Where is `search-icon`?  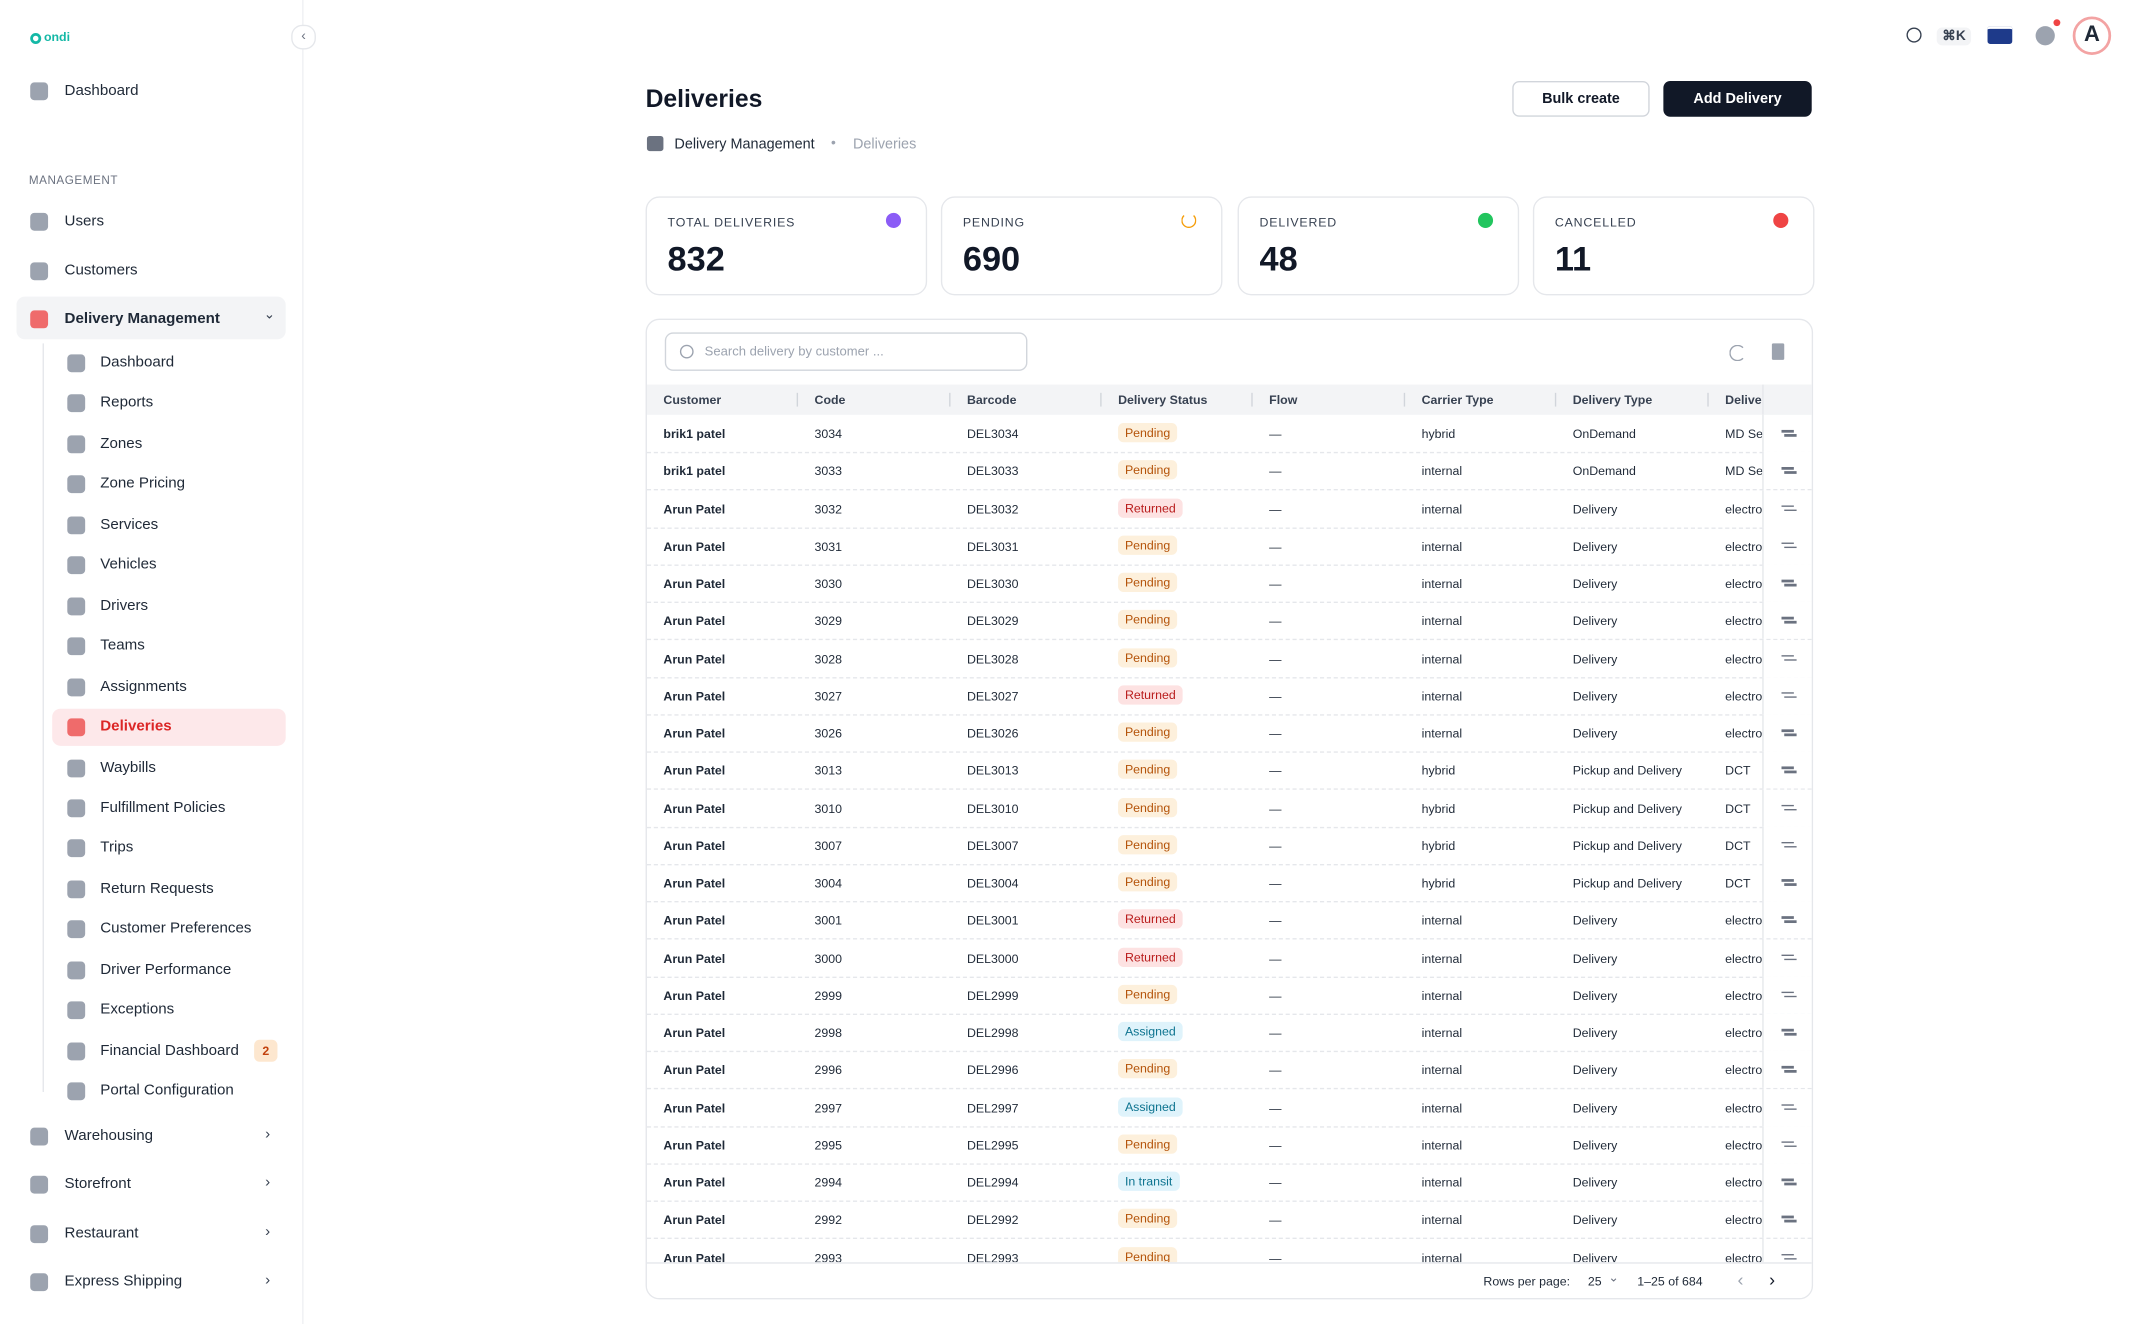 search-icon is located at coordinates (1914, 35).